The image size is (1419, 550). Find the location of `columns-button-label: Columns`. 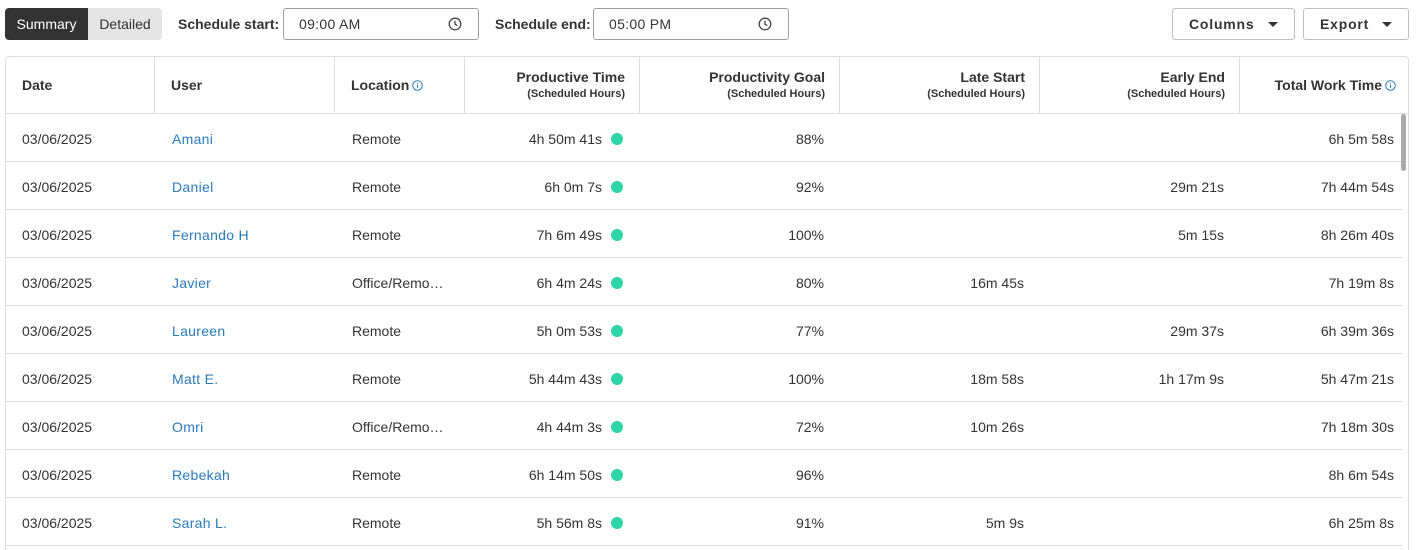

columns-button-label: Columns is located at coordinates (1222, 24).